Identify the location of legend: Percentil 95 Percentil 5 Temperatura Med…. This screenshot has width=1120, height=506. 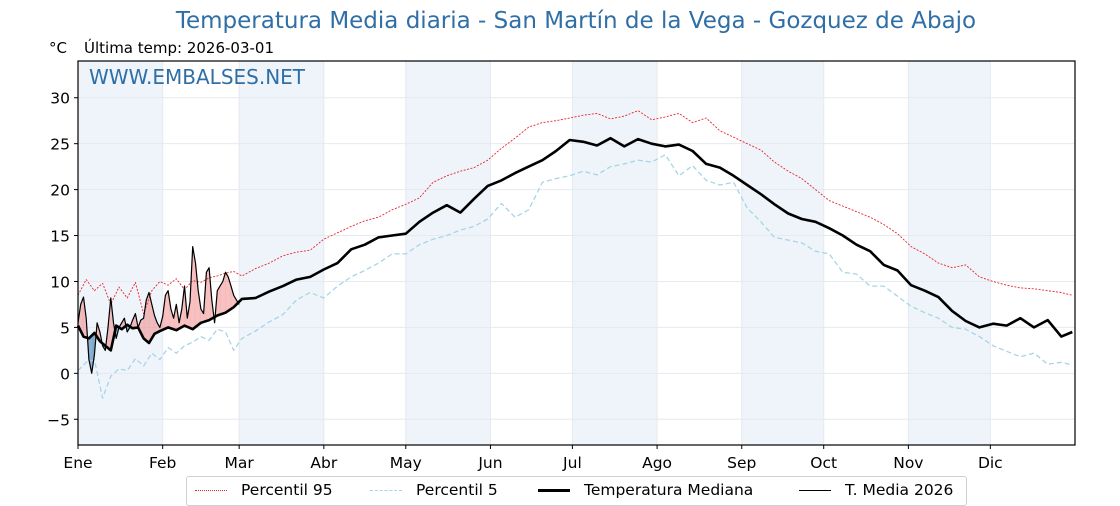
(576, 491).